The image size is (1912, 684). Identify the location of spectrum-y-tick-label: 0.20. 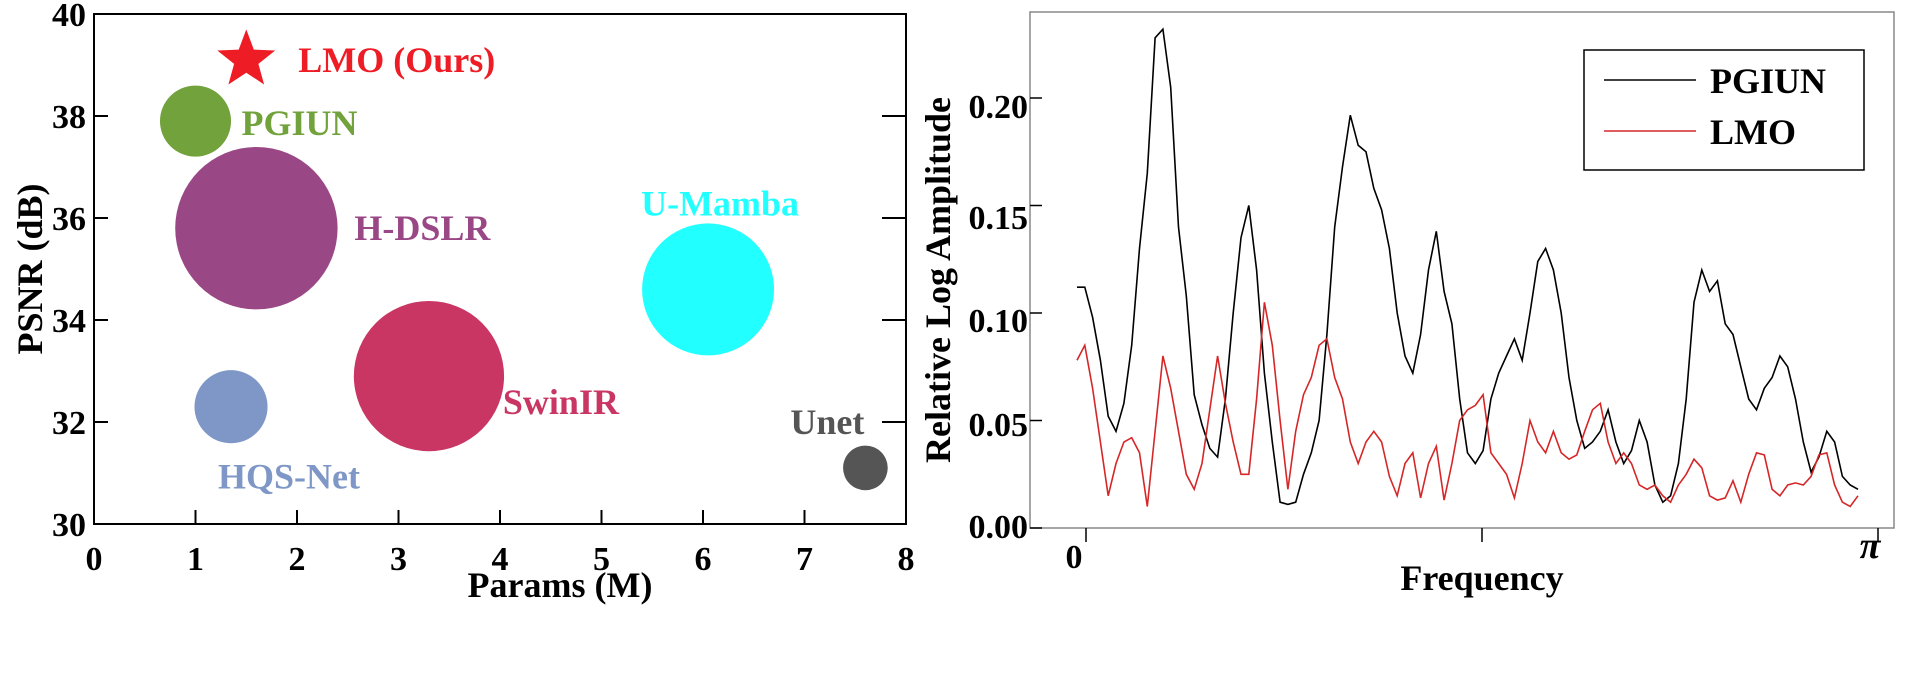
(999, 107).